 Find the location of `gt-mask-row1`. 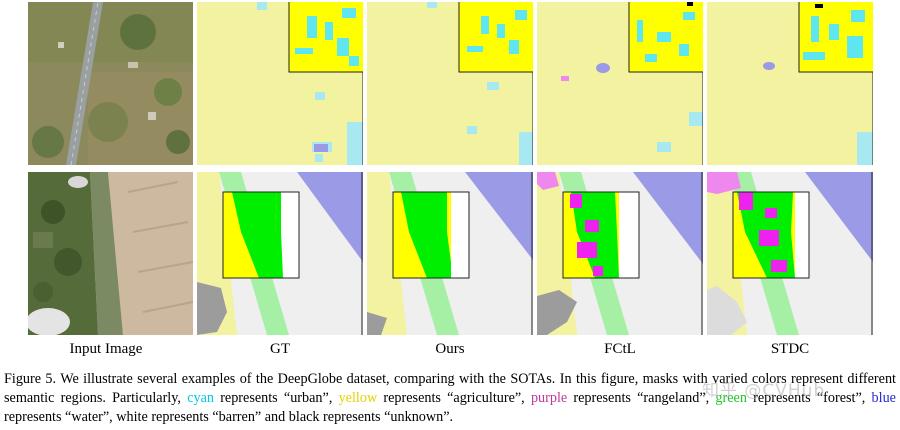

gt-mask-row1 is located at coordinates (280, 83).